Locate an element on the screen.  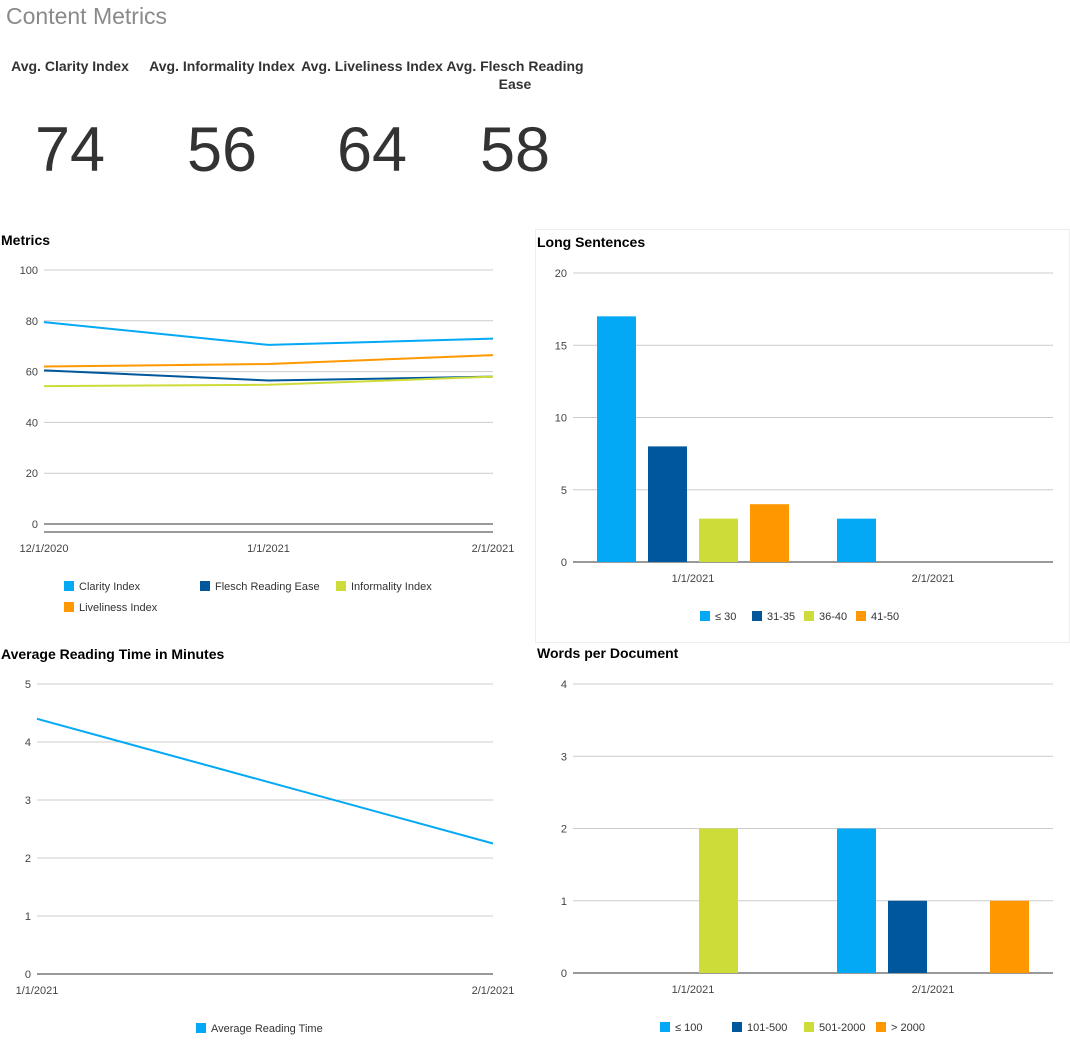
page-title: Content Metrics is located at coordinates (87, 16).